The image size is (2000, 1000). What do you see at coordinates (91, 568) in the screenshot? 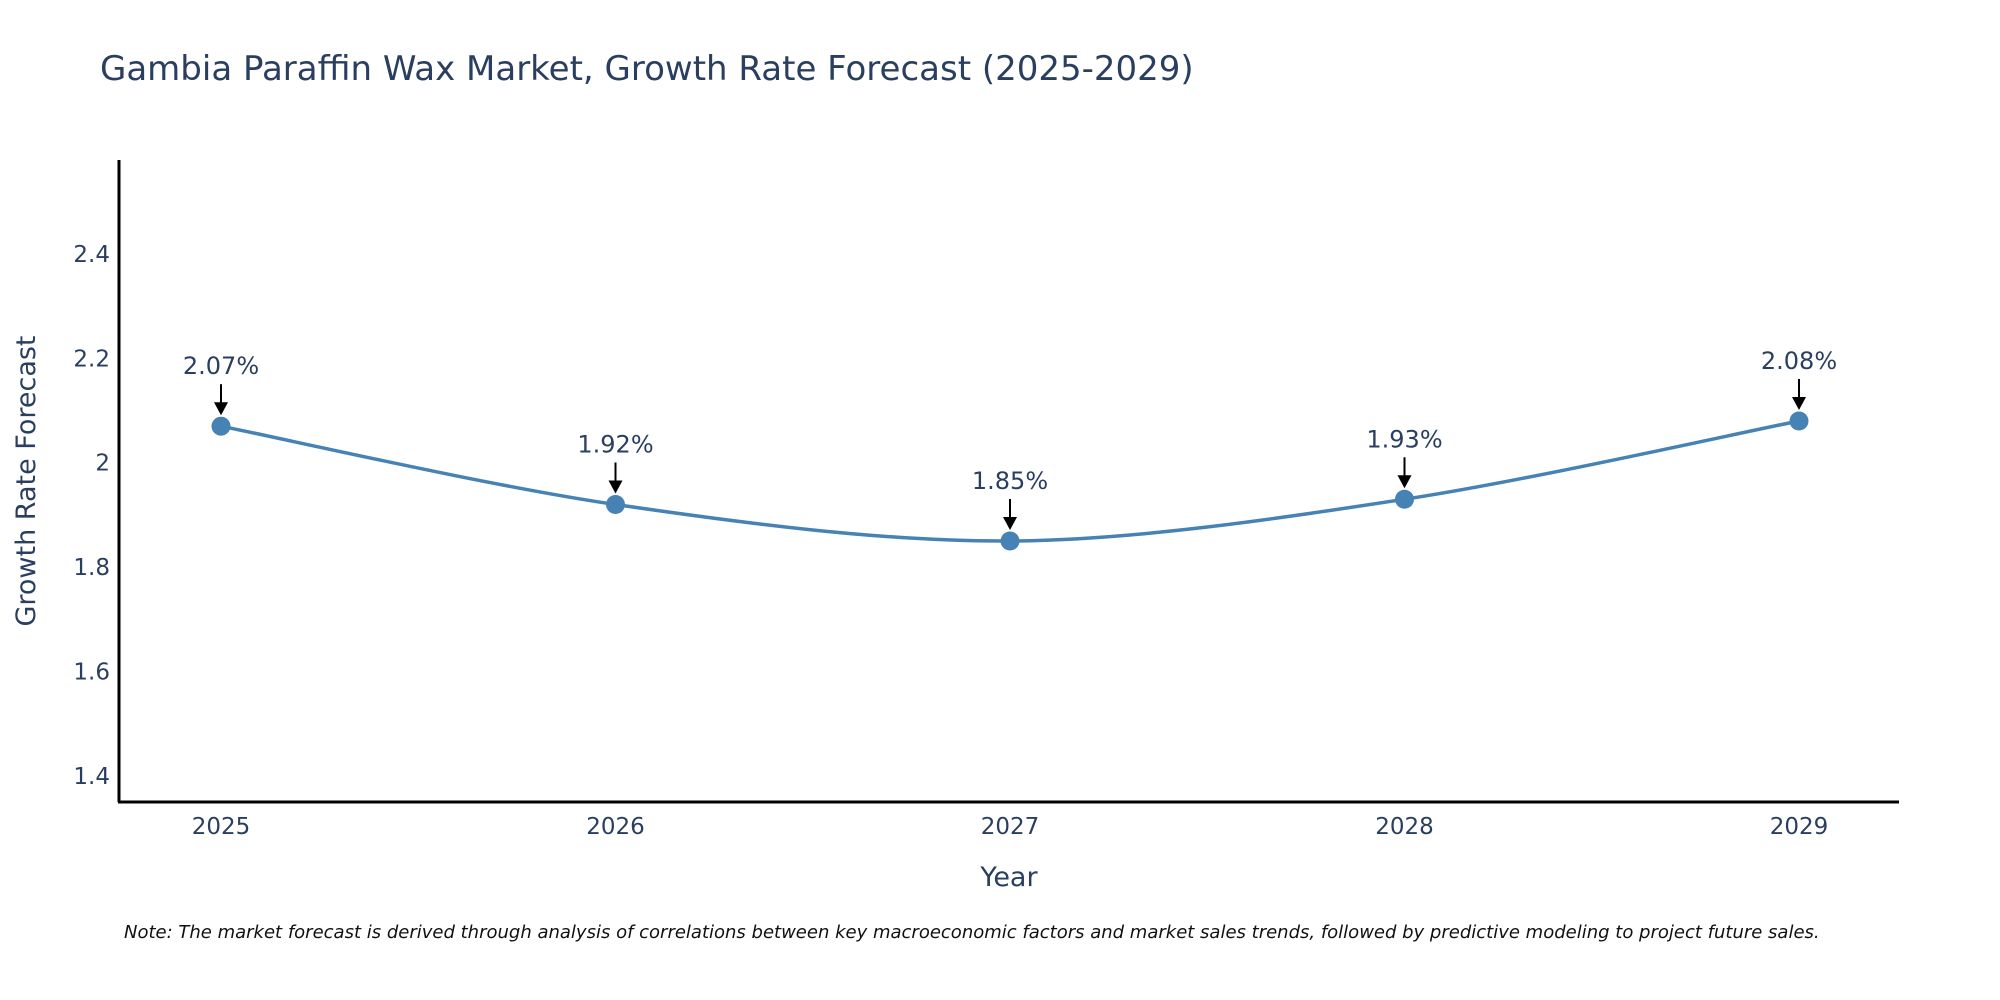
I see `y-tick-label: 1.8` at bounding box center [91, 568].